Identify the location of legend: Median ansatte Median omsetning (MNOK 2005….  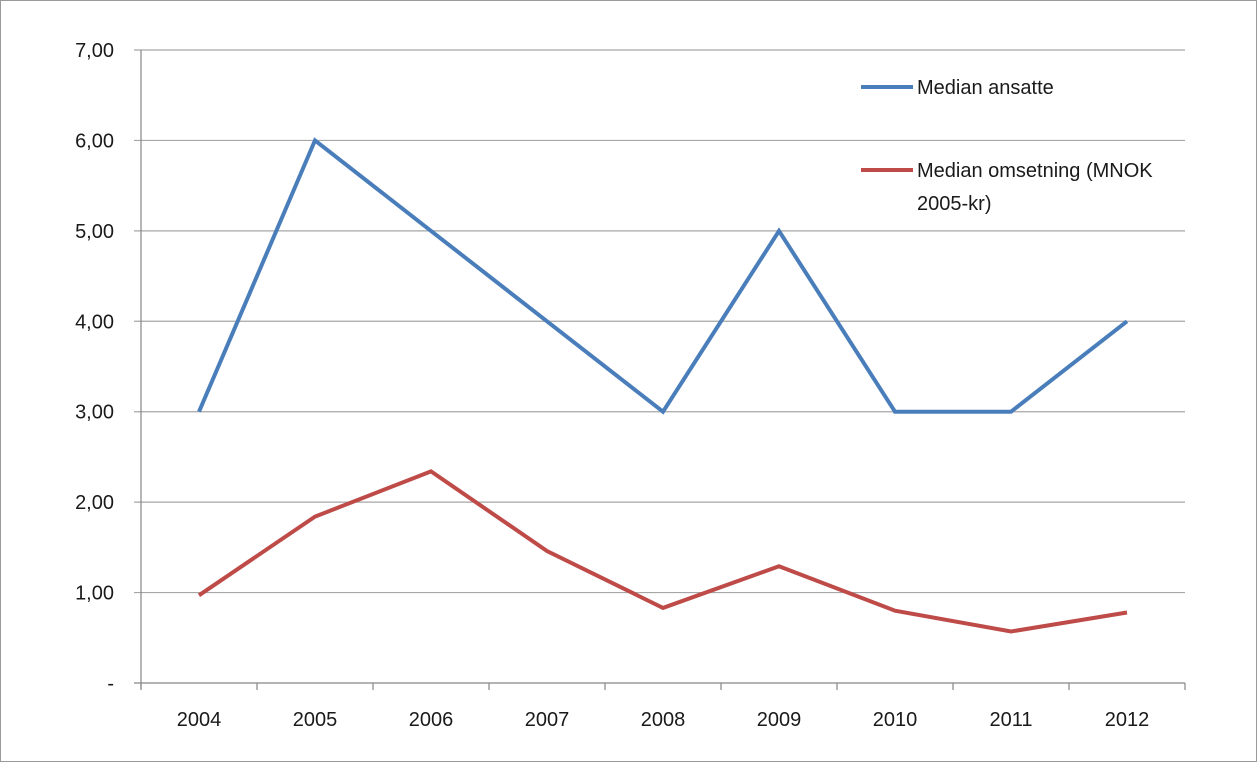
(1007, 146).